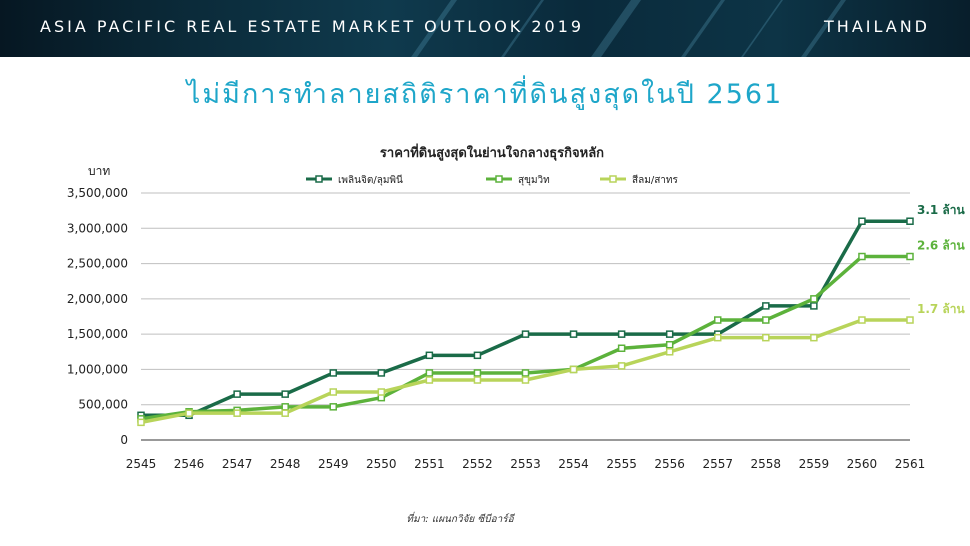  I want to click on end-value-label: 2.6 ล้าน, so click(941, 246).